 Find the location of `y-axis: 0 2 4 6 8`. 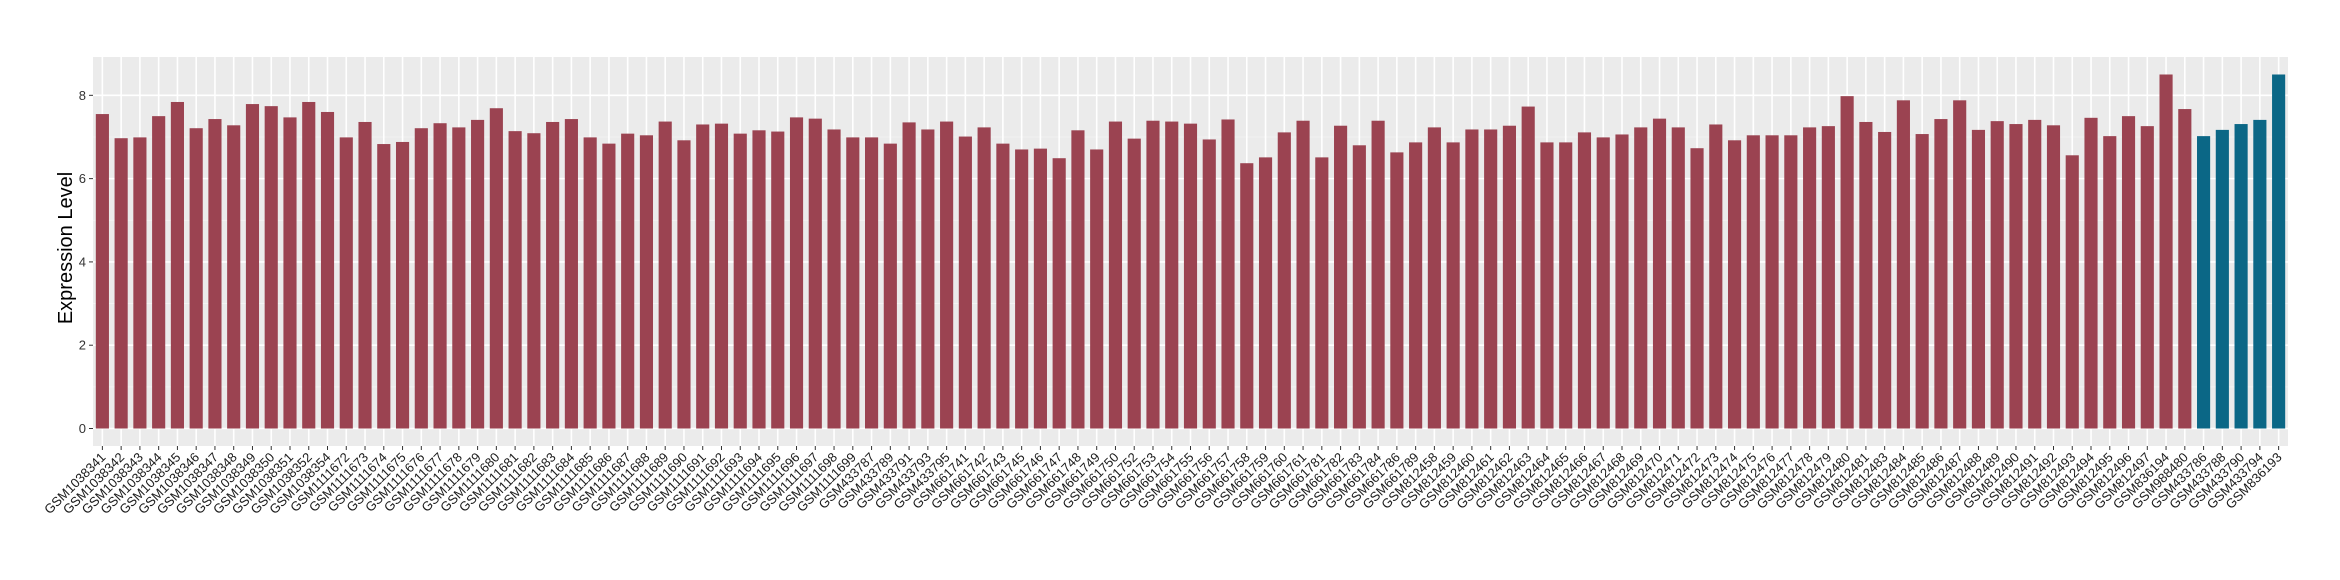

y-axis: 0 2 4 6 8 is located at coordinates (86, 262).